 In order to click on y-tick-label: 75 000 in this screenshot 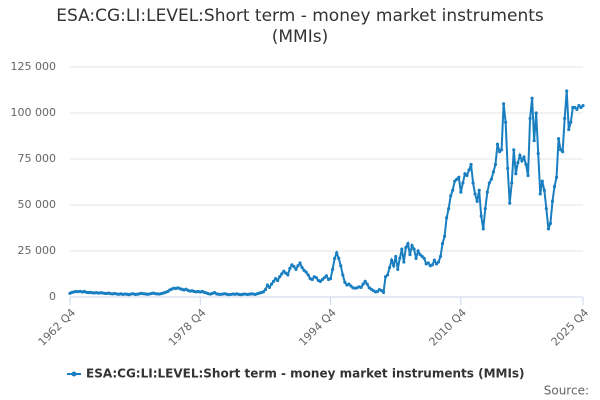, I will do `click(37, 158)`.